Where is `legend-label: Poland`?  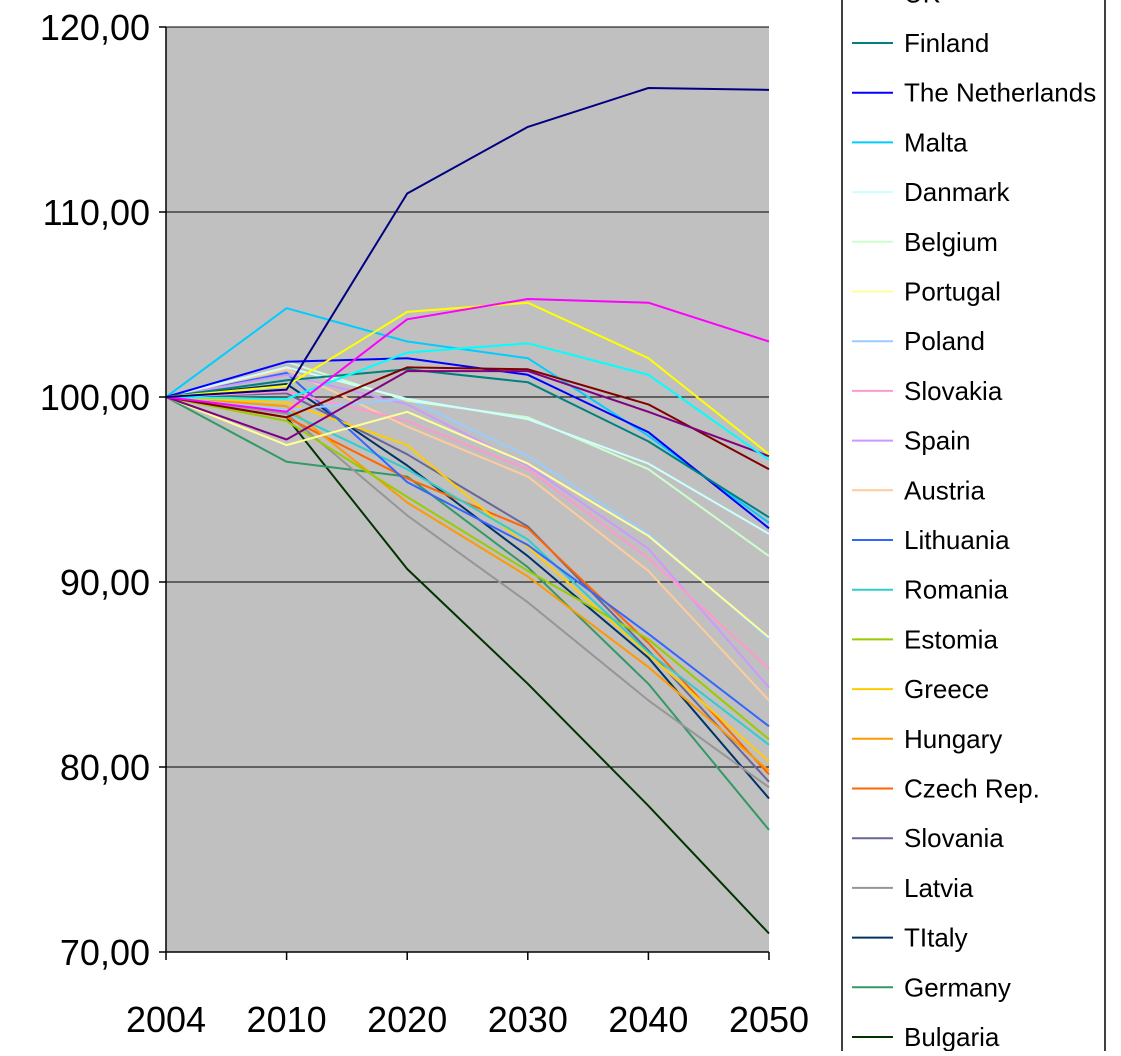 legend-label: Poland is located at coordinates (944, 341).